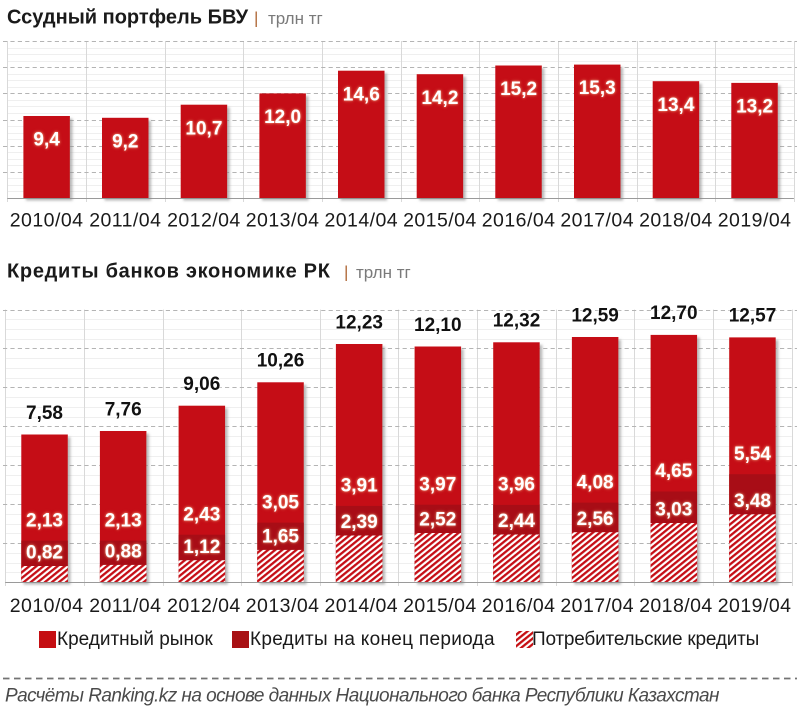  I want to click on svg-text: 0,88, so click(123, 552).